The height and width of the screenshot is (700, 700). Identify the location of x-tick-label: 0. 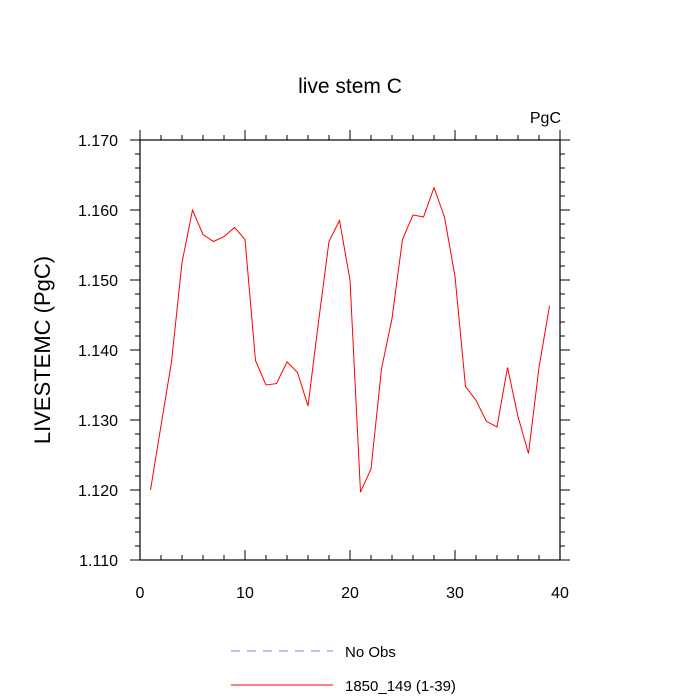
(140, 593).